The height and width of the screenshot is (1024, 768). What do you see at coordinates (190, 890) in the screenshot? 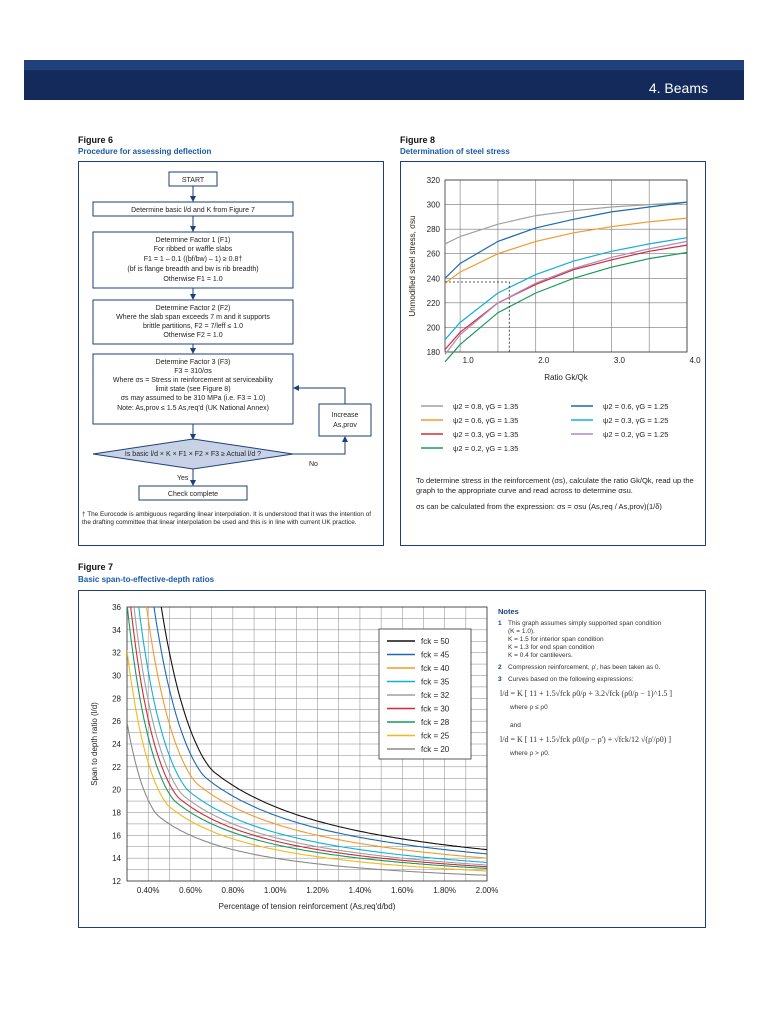
I see `x-tick-label: 0.60%` at bounding box center [190, 890].